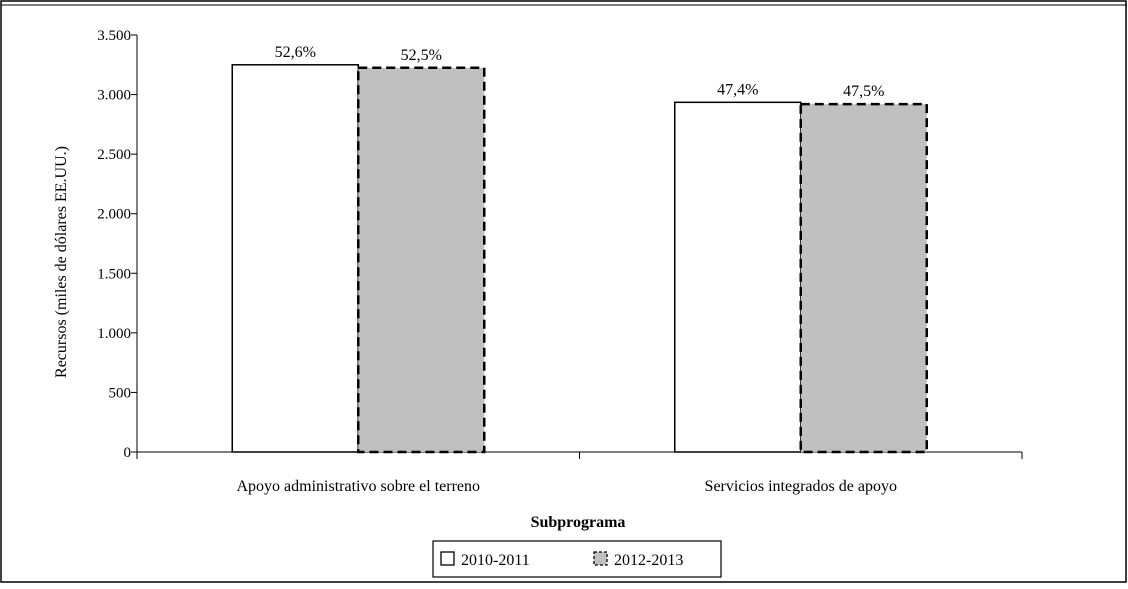  Describe the element at coordinates (120, 393) in the screenshot. I see `y-tick-label: 500` at that location.